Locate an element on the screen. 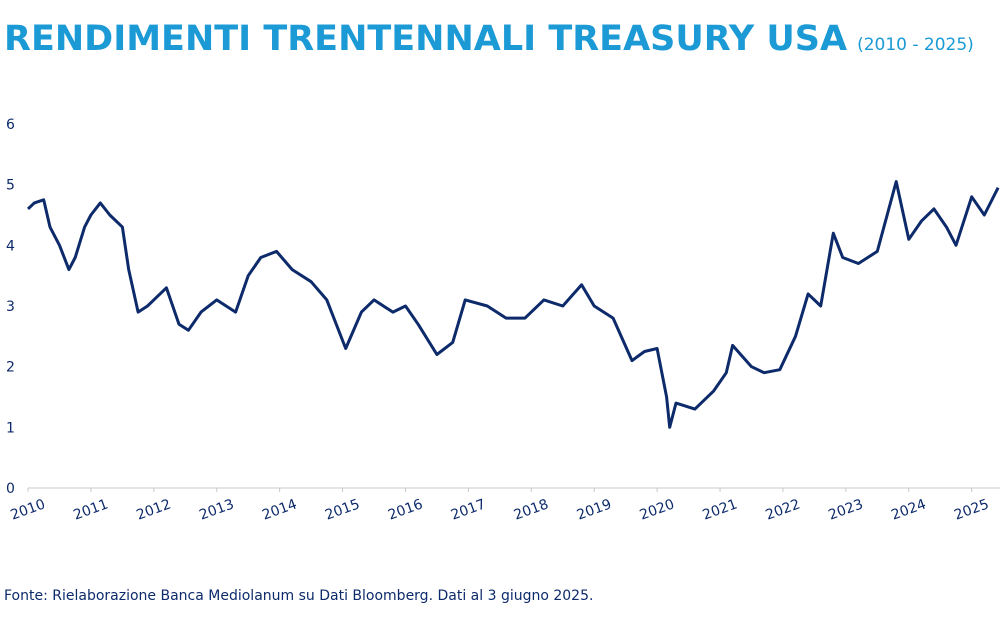 This screenshot has height=622, width=1004. x-tick-label: 2017 is located at coordinates (468, 509).